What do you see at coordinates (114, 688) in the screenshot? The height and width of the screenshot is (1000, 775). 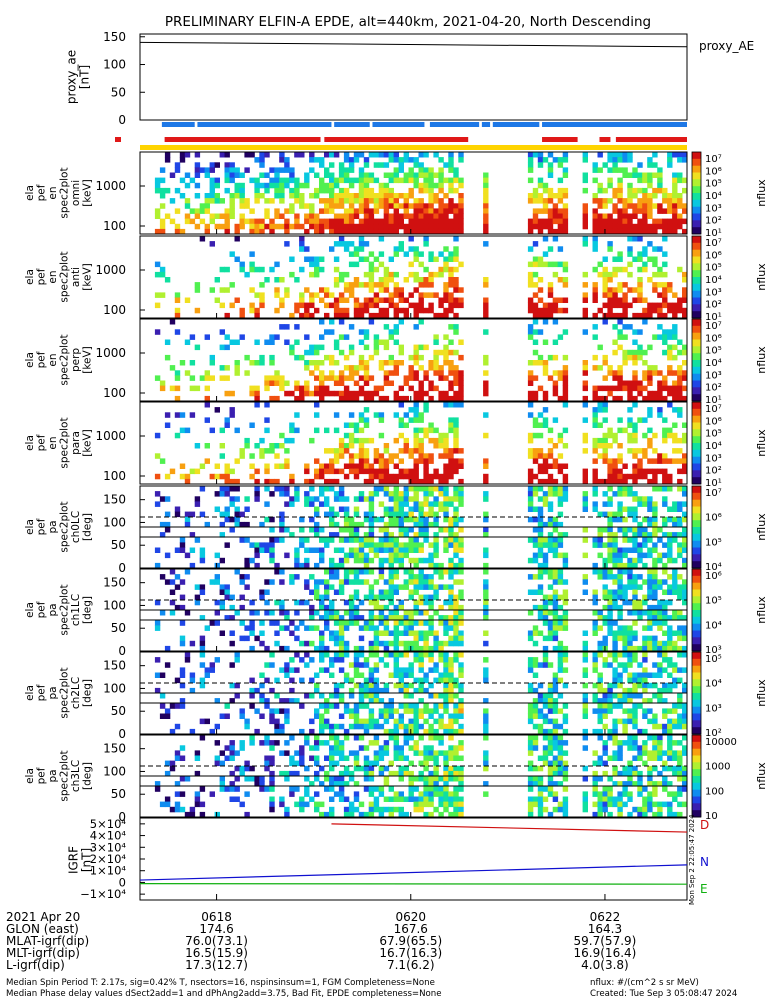 I see `spectrogram-ytick-label: 100` at bounding box center [114, 688].